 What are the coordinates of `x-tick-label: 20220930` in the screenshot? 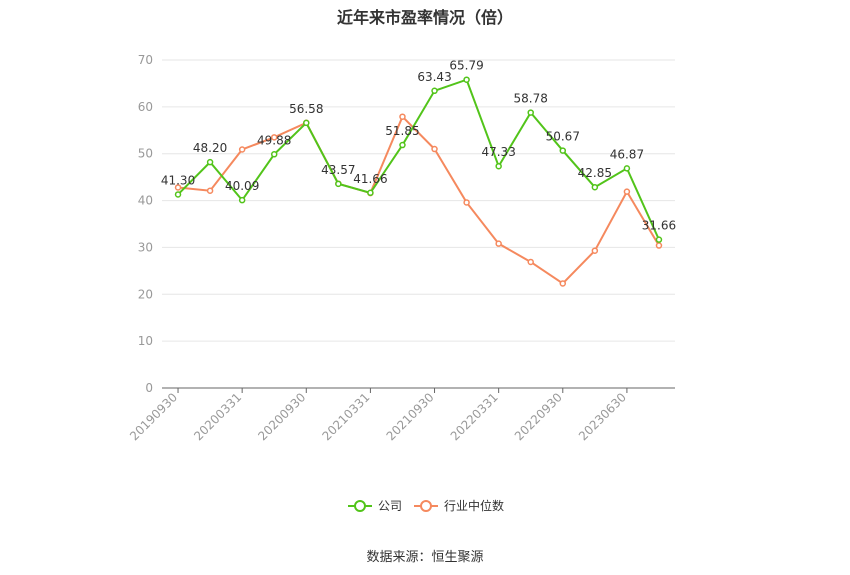 It's located at (538, 416).